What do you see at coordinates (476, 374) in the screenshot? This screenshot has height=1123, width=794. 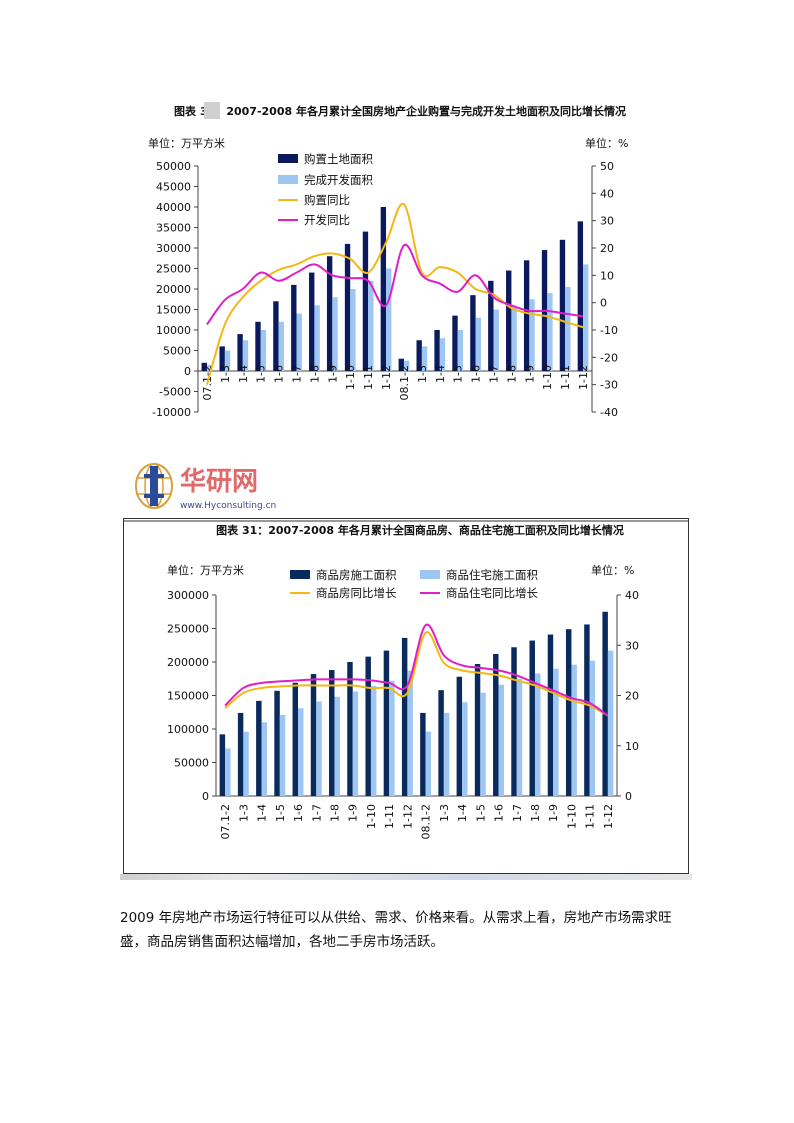 I see `c1-category-label: 1-6` at bounding box center [476, 374].